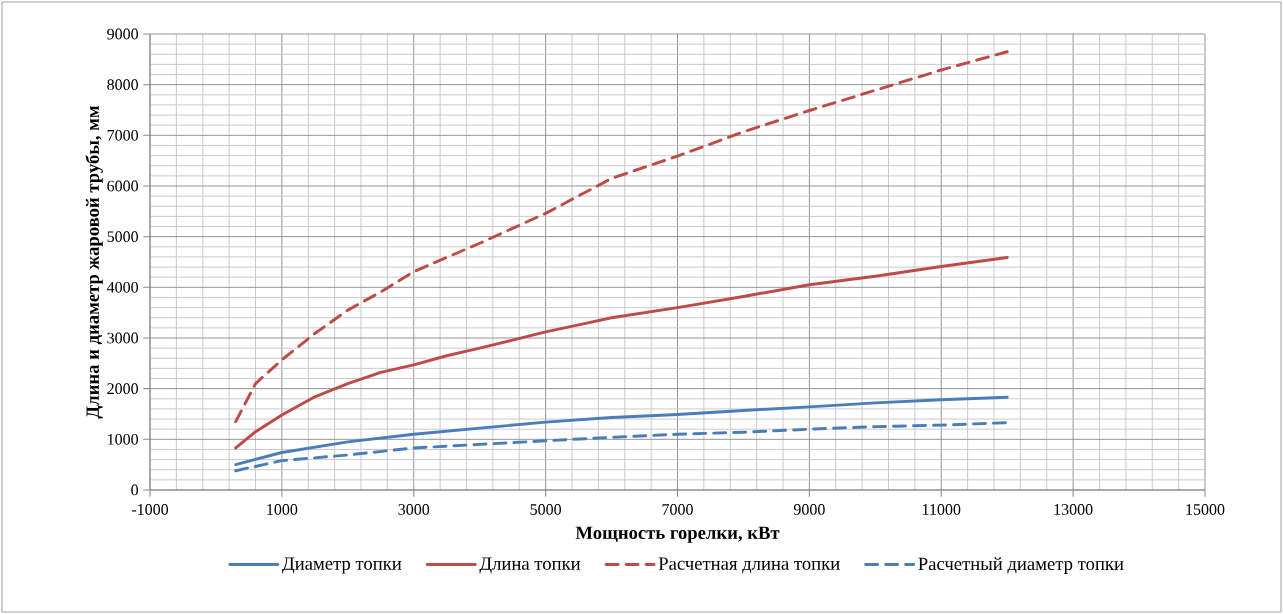 The height and width of the screenshot is (614, 1283). What do you see at coordinates (282, 509) in the screenshot?
I see `x-tick-label: 1000` at bounding box center [282, 509].